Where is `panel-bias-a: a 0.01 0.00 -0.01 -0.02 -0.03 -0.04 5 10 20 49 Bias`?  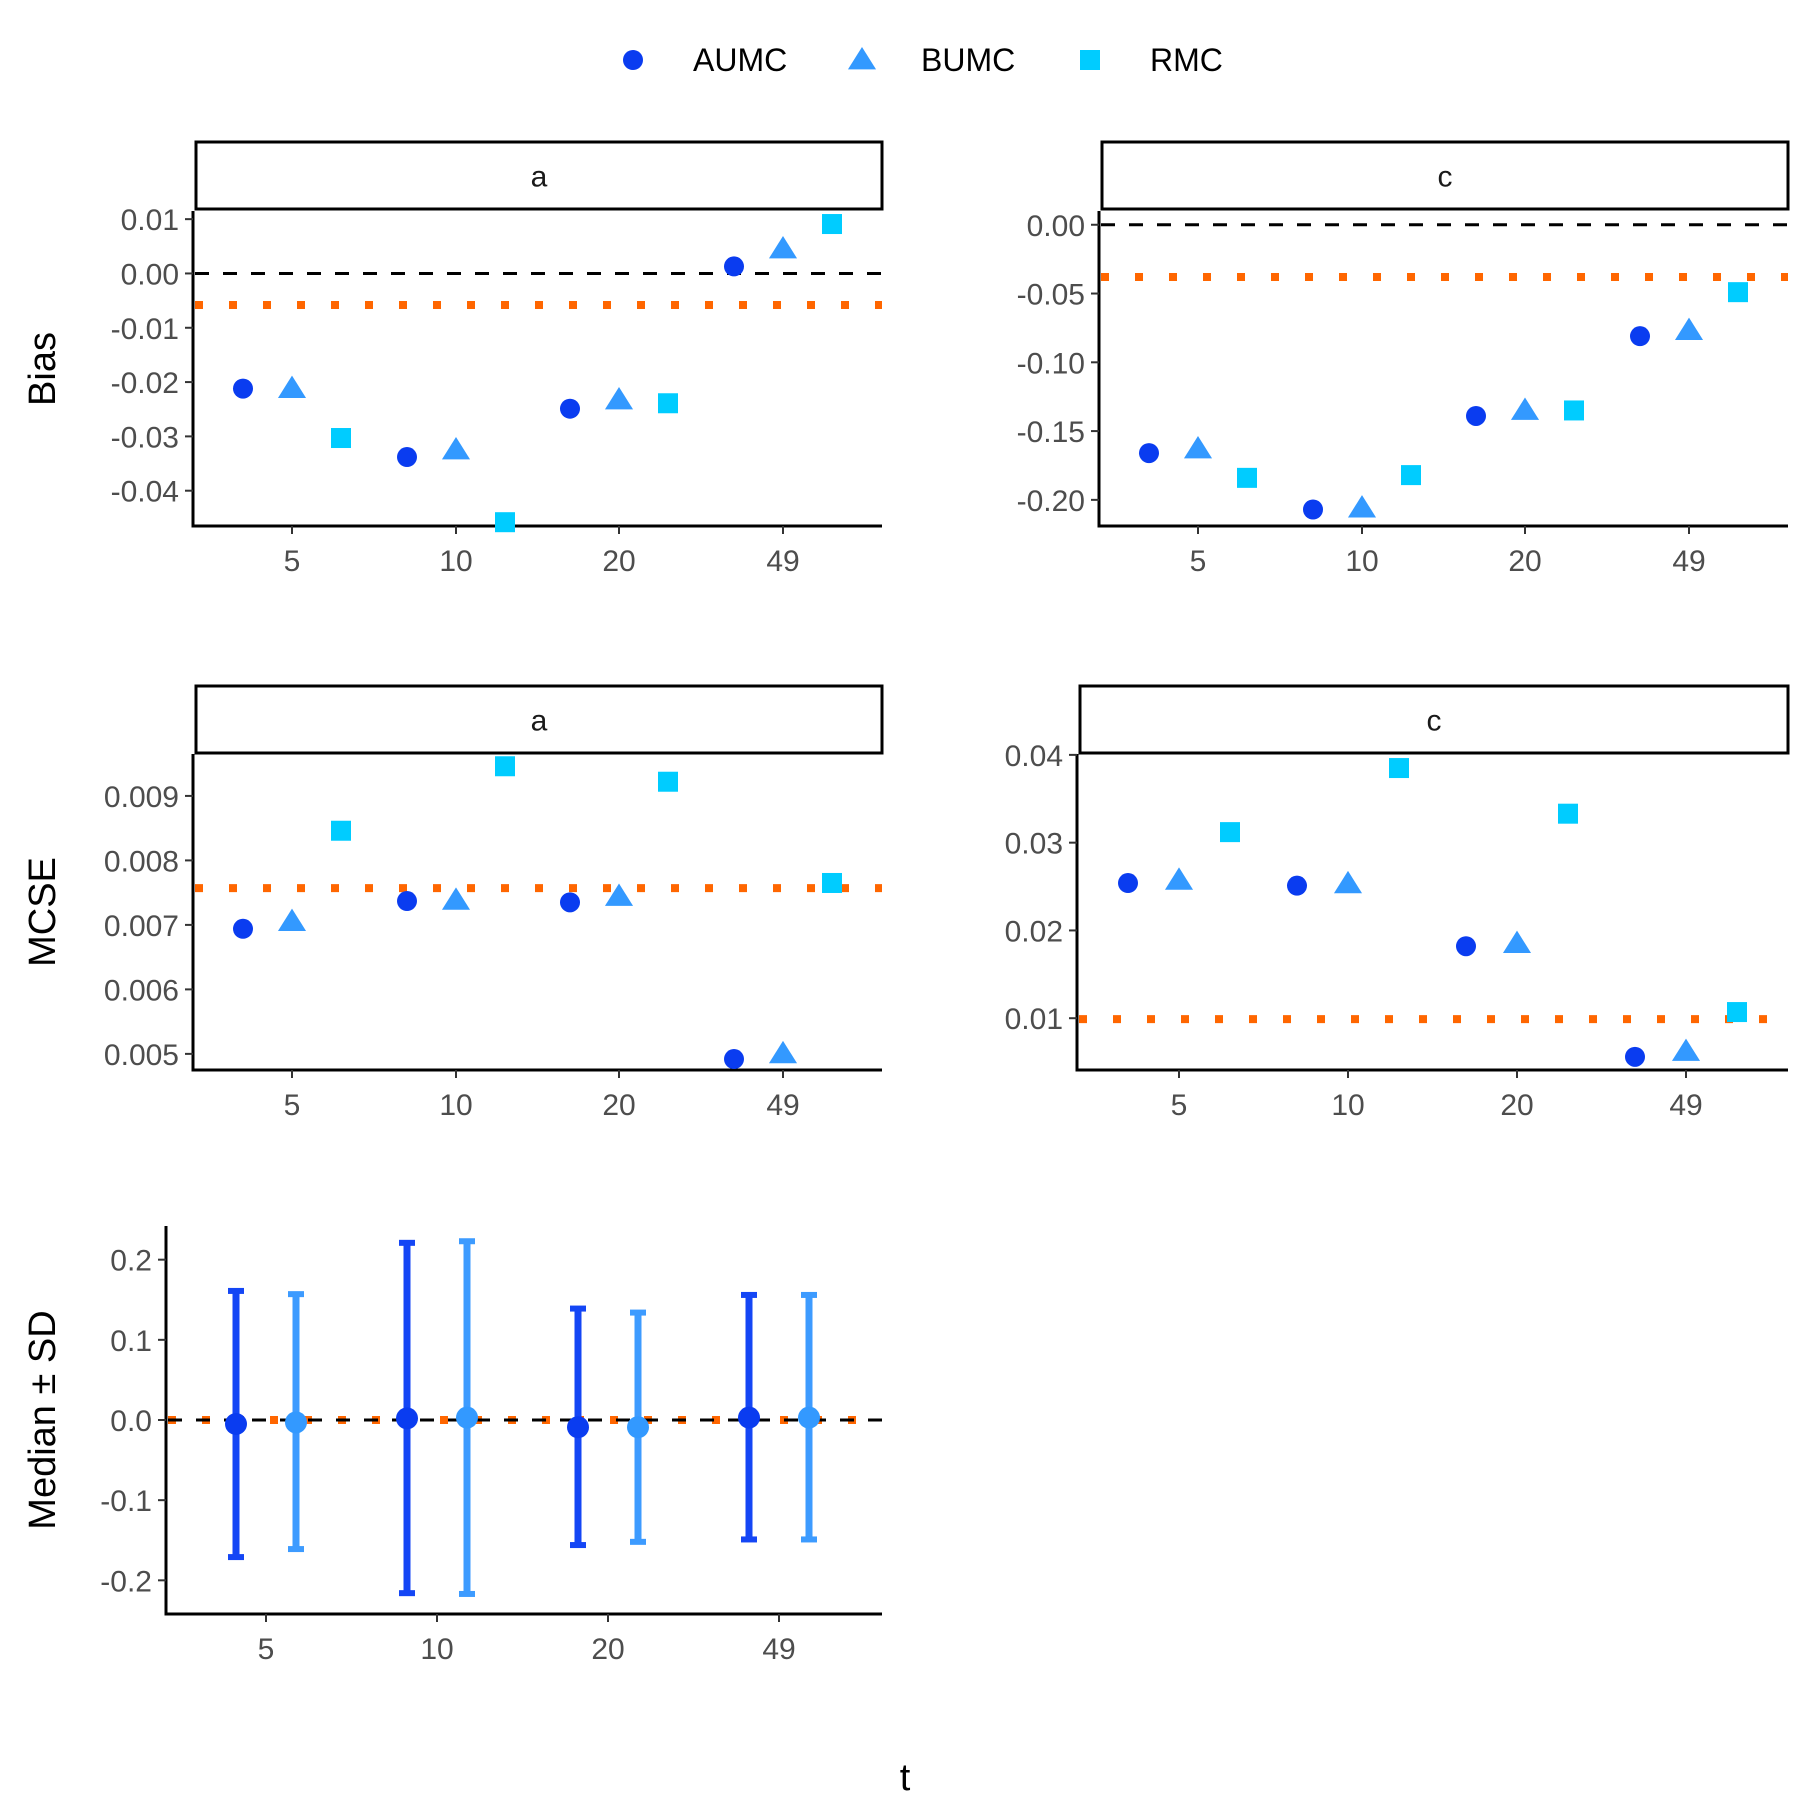 panel-bias-a: a 0.01 0.00 -0.01 -0.02 -0.03 -0.04 5 10 20 49 Bias is located at coordinates (453, 359).